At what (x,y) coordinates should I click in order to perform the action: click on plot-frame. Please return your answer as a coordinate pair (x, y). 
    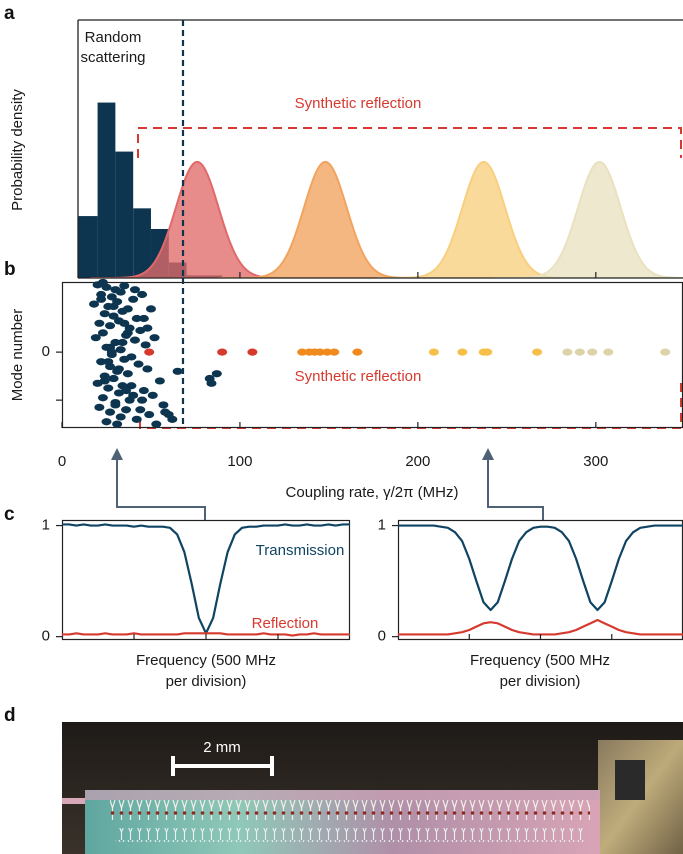
    Looking at the image, I should click on (540, 580).